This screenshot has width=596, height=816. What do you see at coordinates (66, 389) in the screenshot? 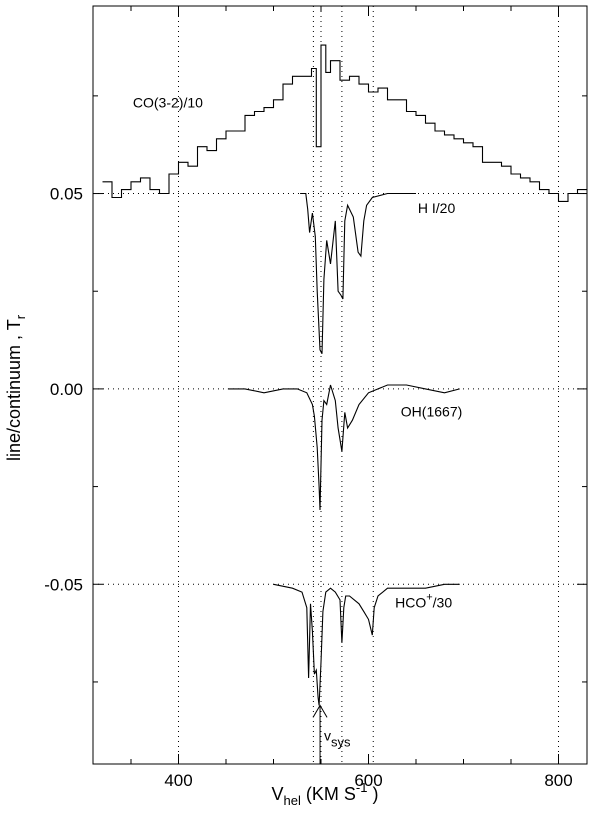
I see `y-tick-label: 0.00` at bounding box center [66, 389].